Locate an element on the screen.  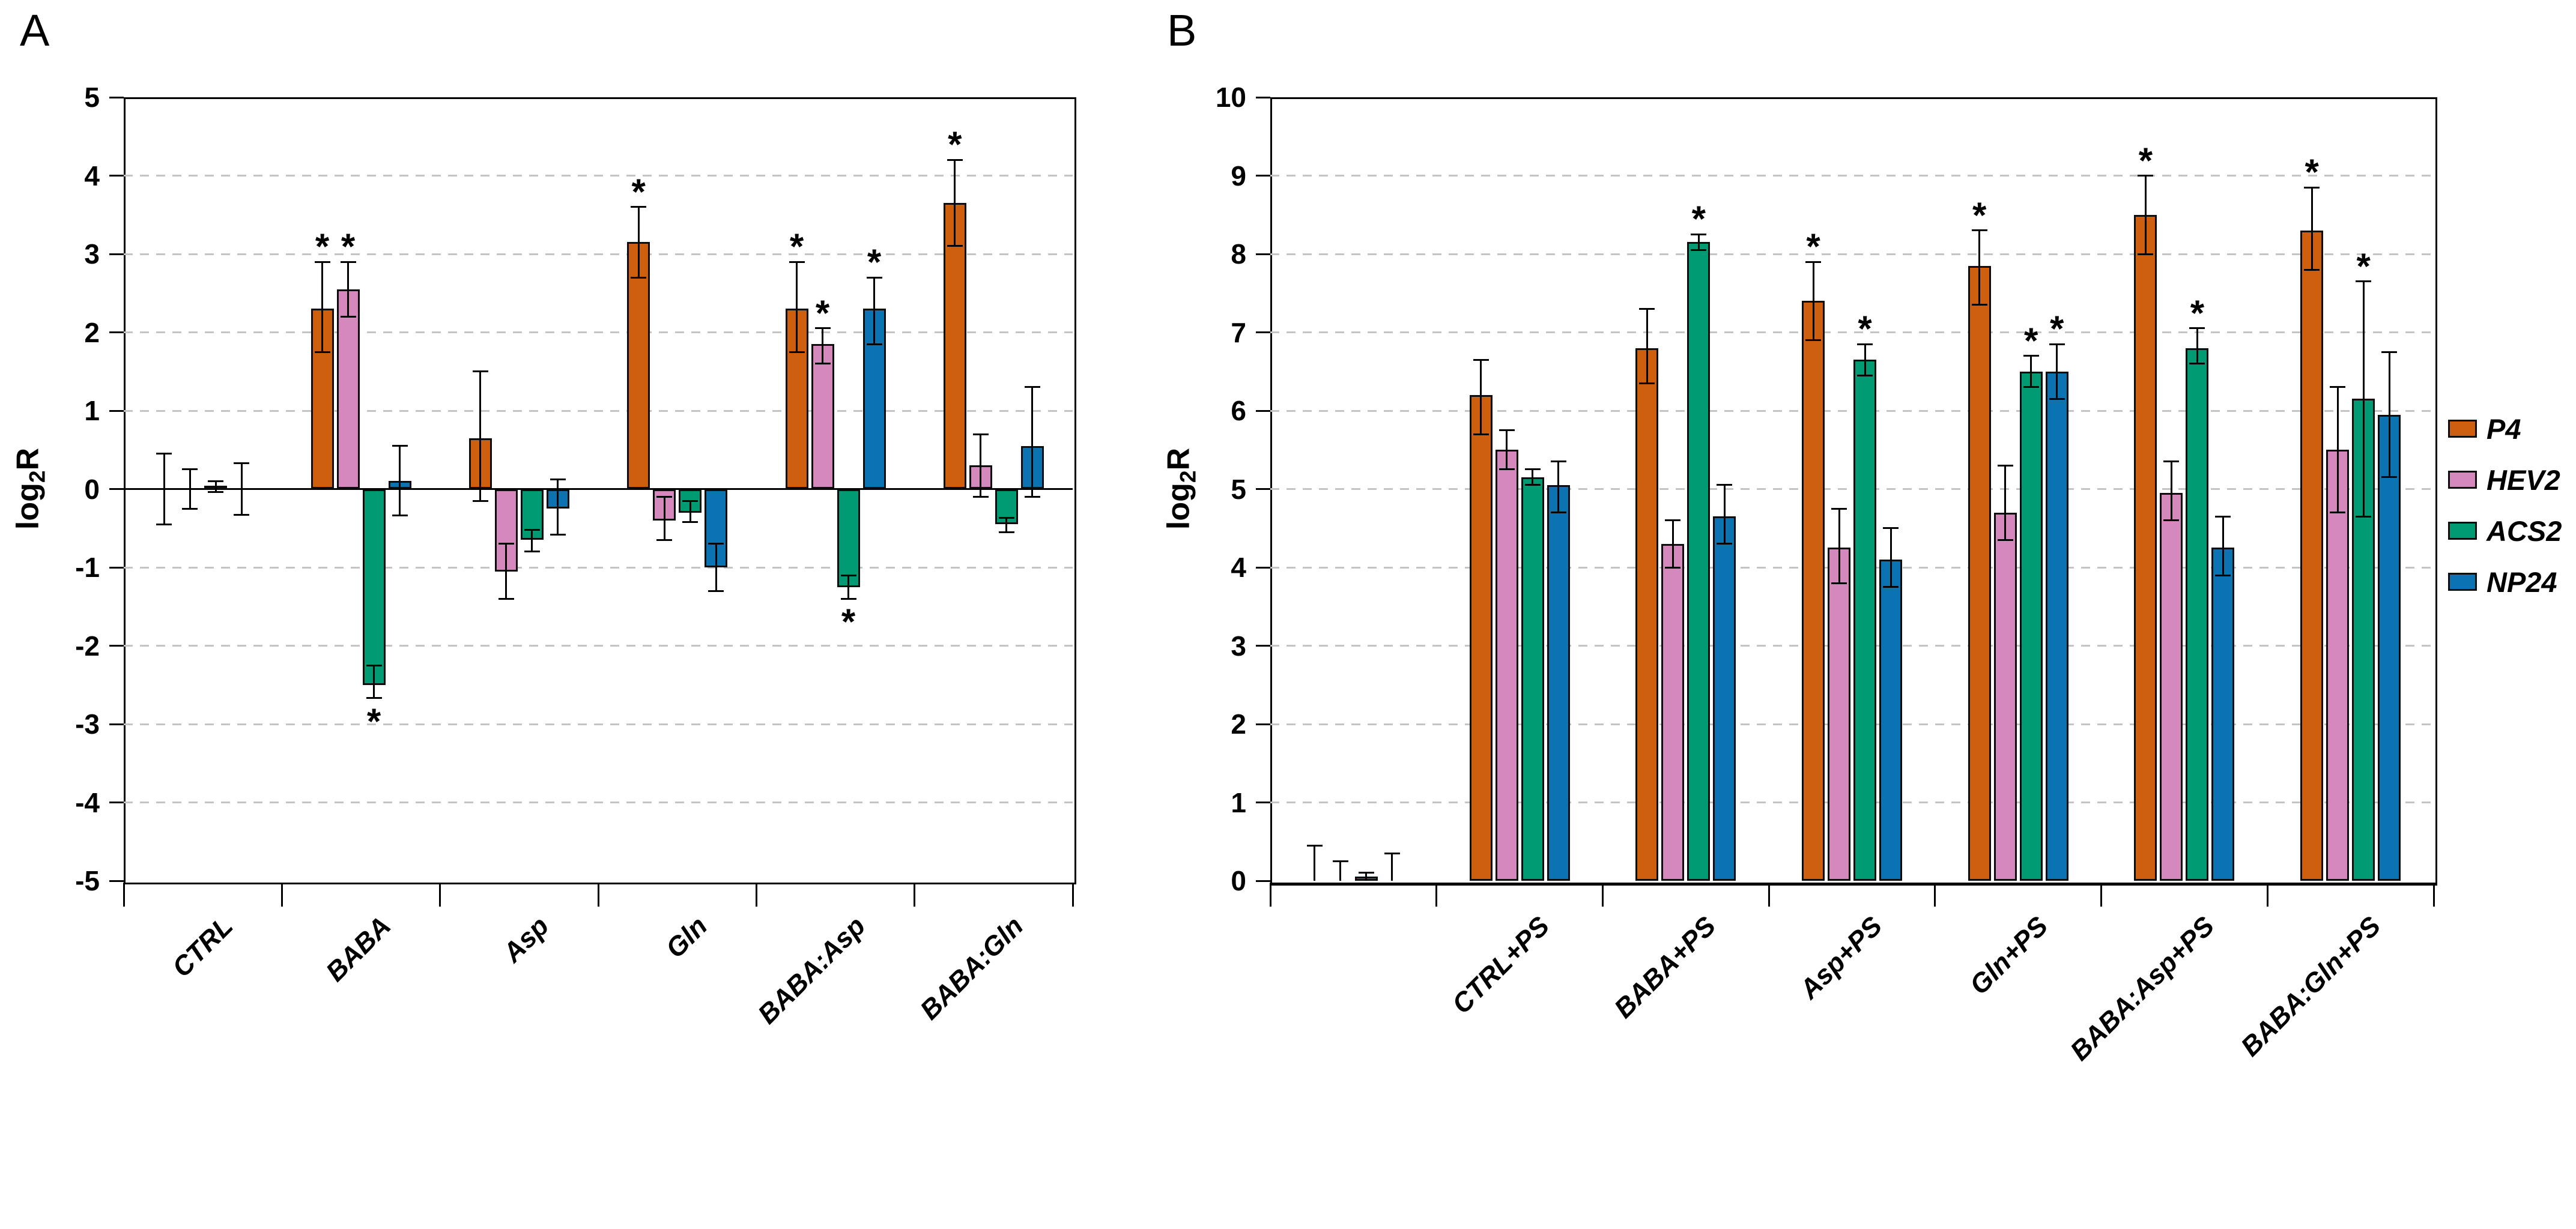
x-tick-label: Gln is located at coordinates (686, 937).